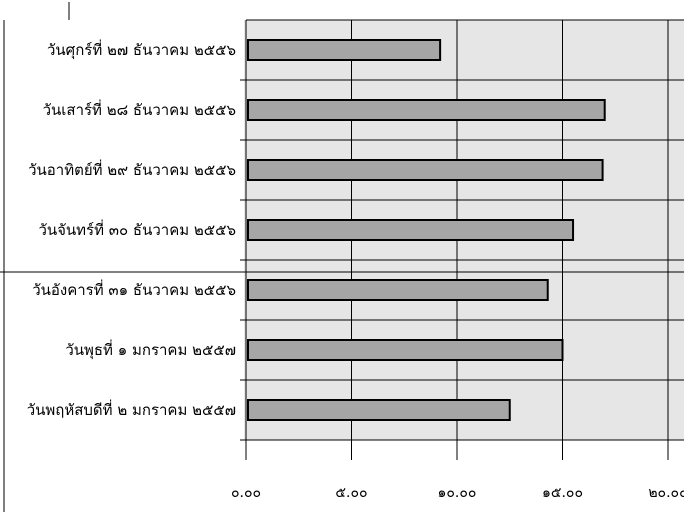 The height and width of the screenshot is (512, 684). Describe the element at coordinates (137, 229) in the screenshot. I see `category-label: วันจันทร์ที่ ๓๐ ธันวาคม ๒๕๕๖` at that location.